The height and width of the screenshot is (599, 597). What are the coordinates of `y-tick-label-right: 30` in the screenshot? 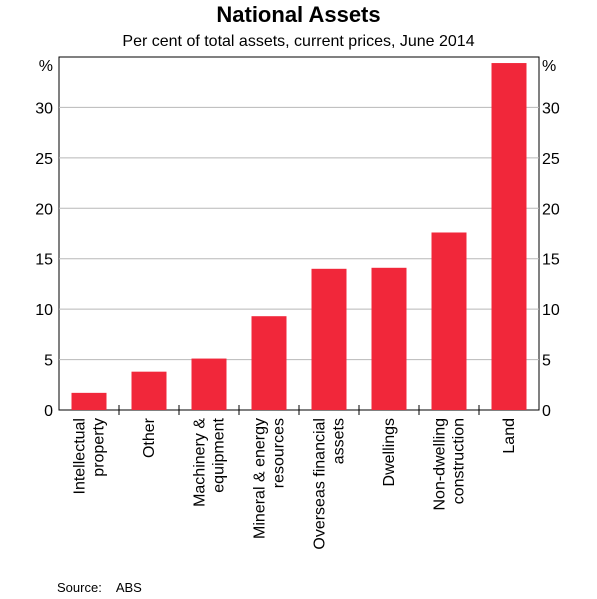 It's located at (551, 108).